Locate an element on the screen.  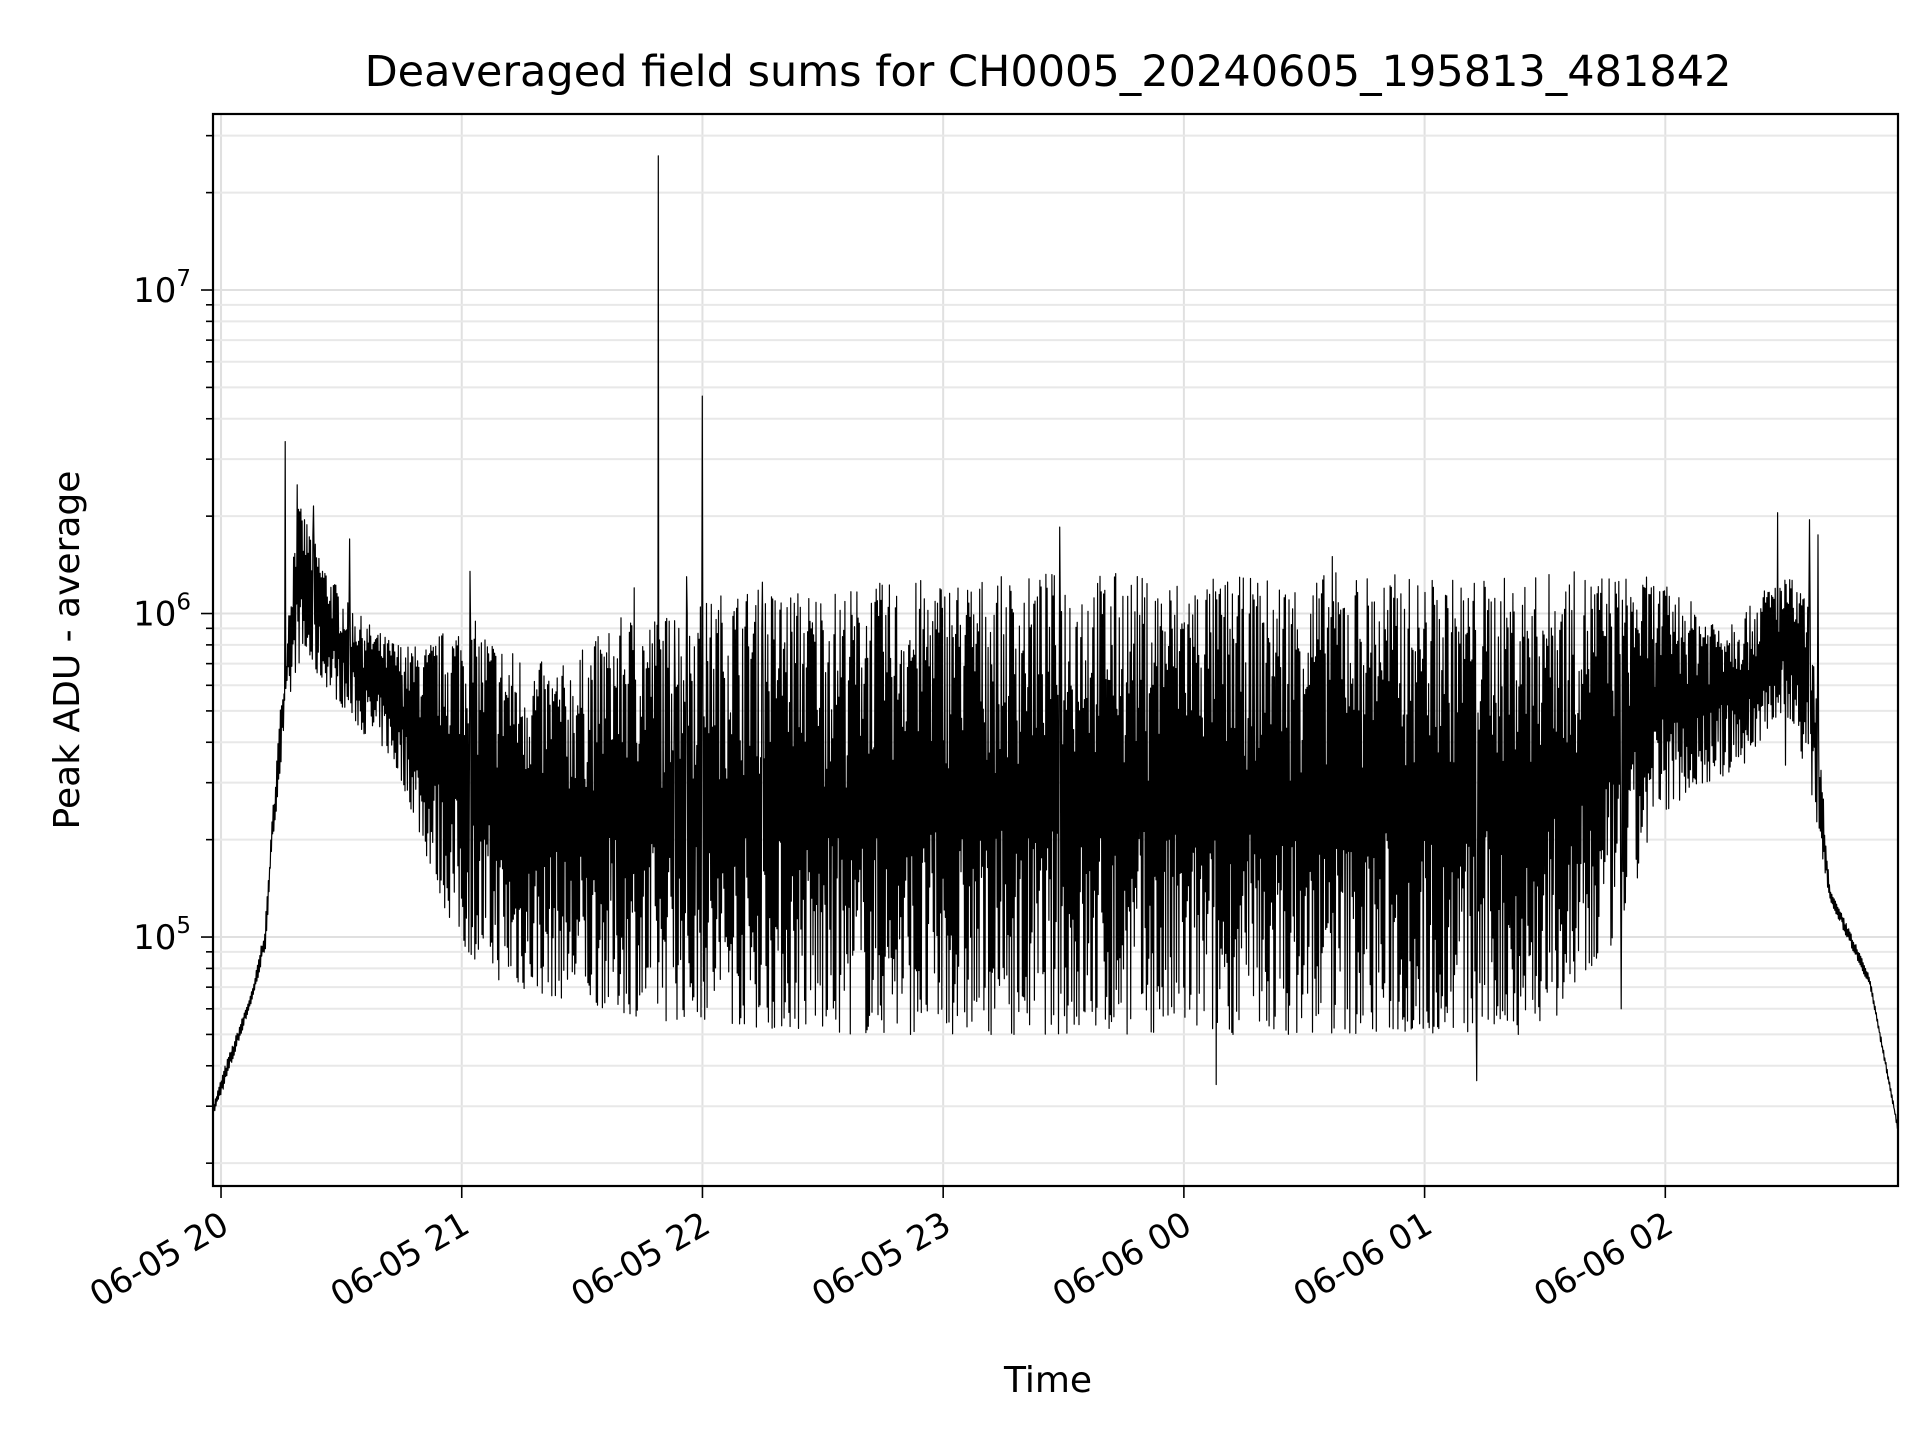
y-tick-label: 10⁶ is located at coordinates (162, 612).